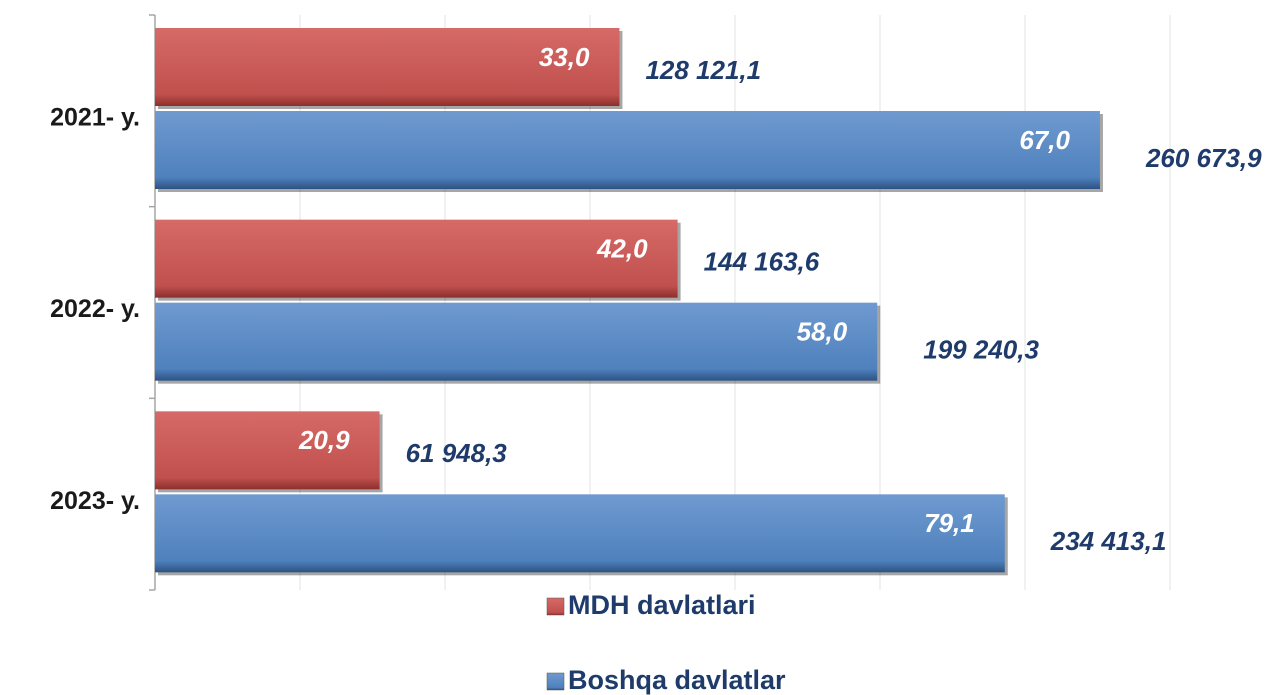 The width and height of the screenshot is (1266, 695). Describe the element at coordinates (95, 117) in the screenshot. I see `category-label: 2021- y.` at that location.